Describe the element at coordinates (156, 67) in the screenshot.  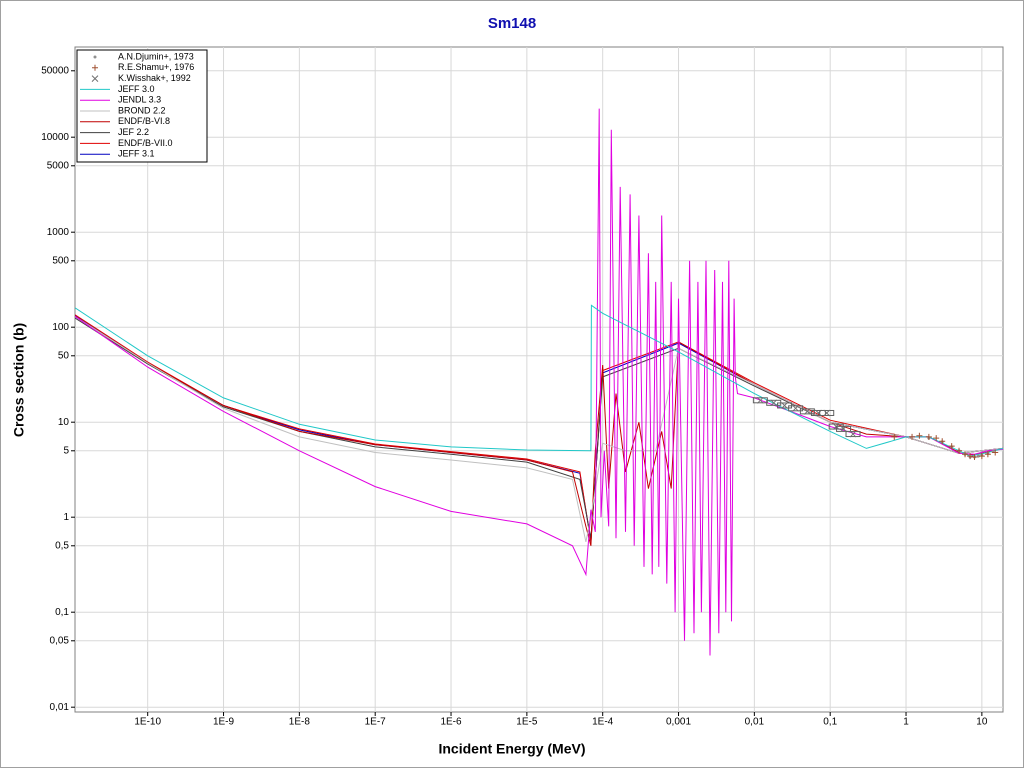
I see `legend-label: R.E.Shamu+, 1976` at that location.